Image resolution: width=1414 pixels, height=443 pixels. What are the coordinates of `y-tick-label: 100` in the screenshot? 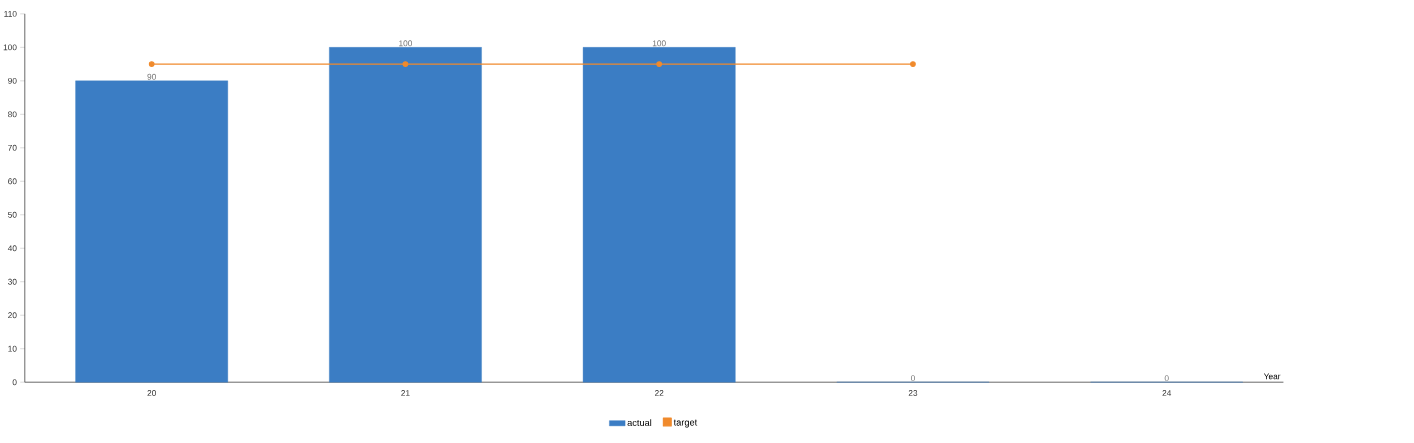 It's located at (10, 47).